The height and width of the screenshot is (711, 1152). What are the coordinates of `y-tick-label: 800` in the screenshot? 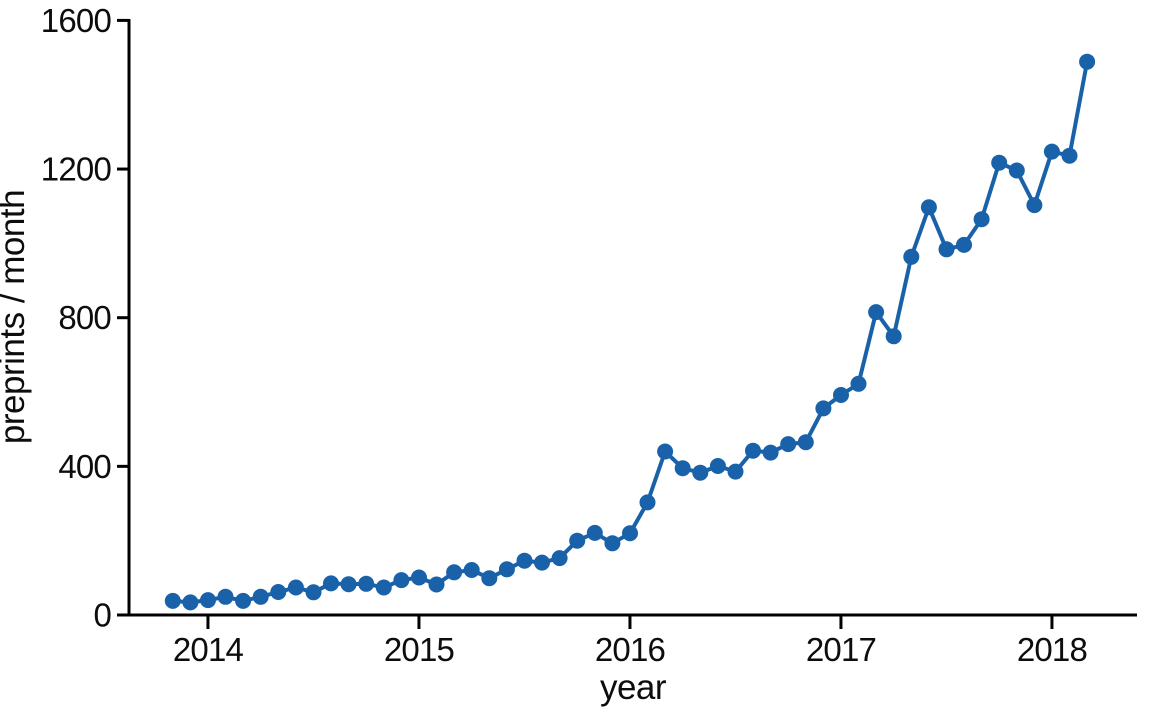 It's located at (84, 317).